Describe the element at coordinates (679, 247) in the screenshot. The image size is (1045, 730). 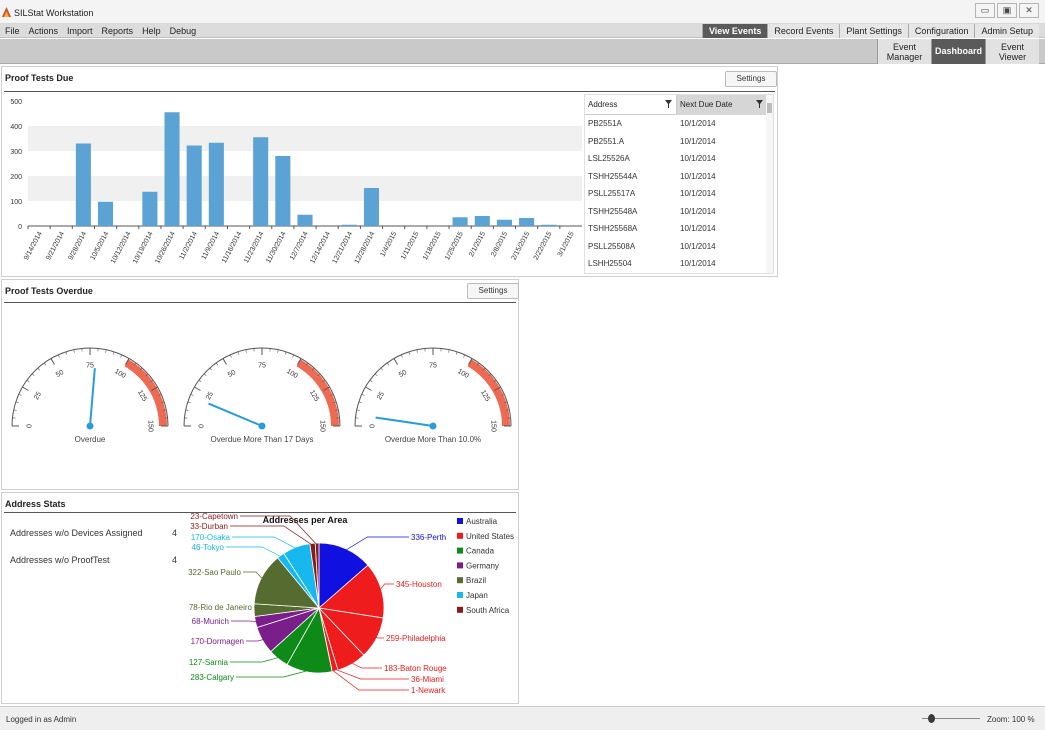
I see `table-row: PSLL25508A 10/1/2014` at that location.